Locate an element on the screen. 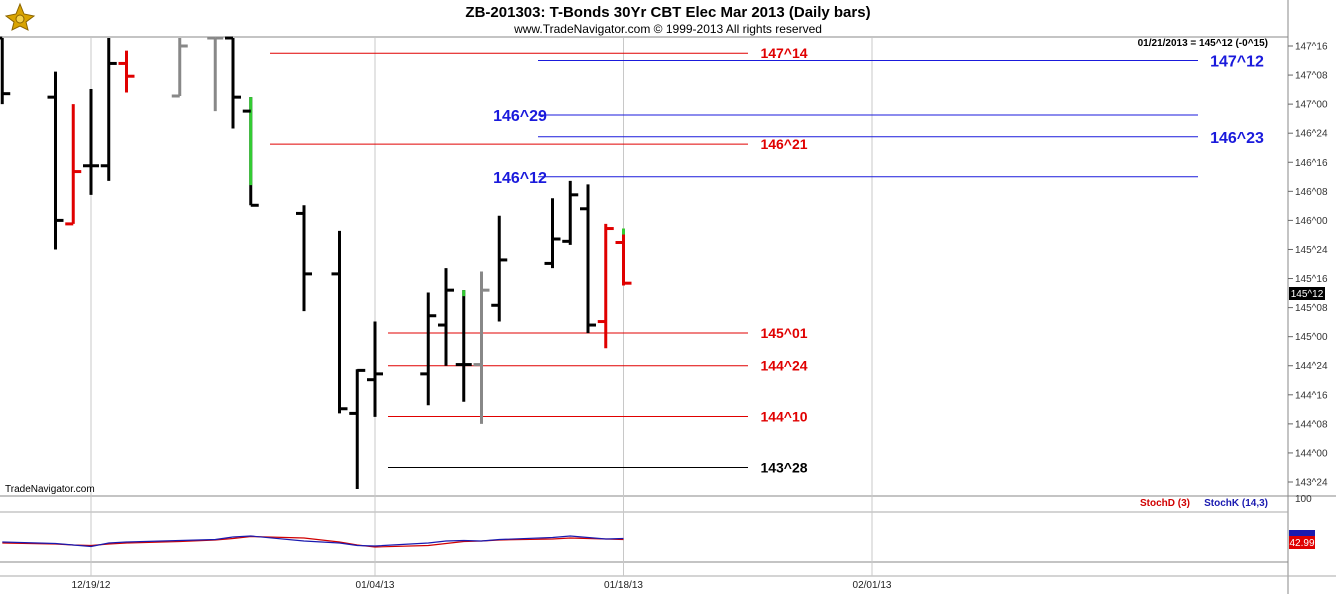  price-tick-label: 143^24 is located at coordinates (1311, 483).